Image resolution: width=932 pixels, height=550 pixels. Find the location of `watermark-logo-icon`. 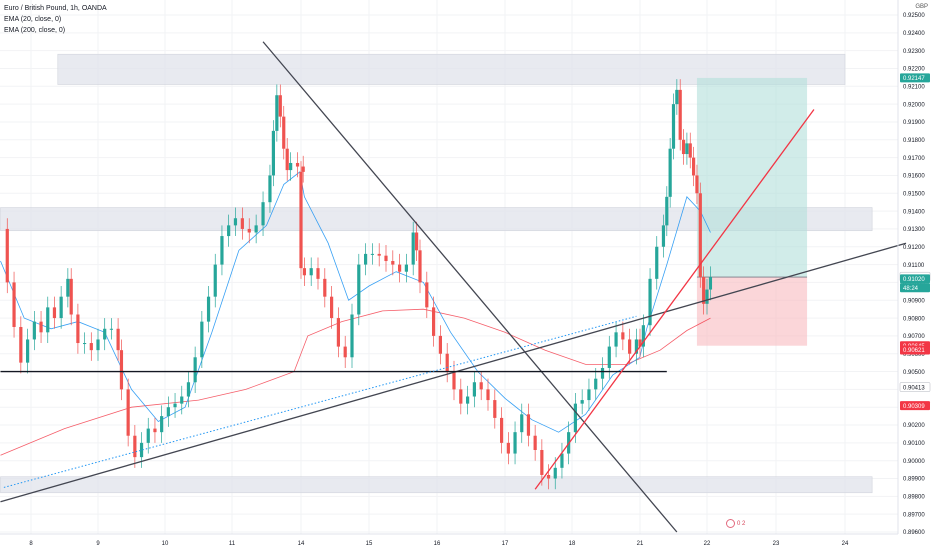

watermark-logo-icon is located at coordinates (730, 523).